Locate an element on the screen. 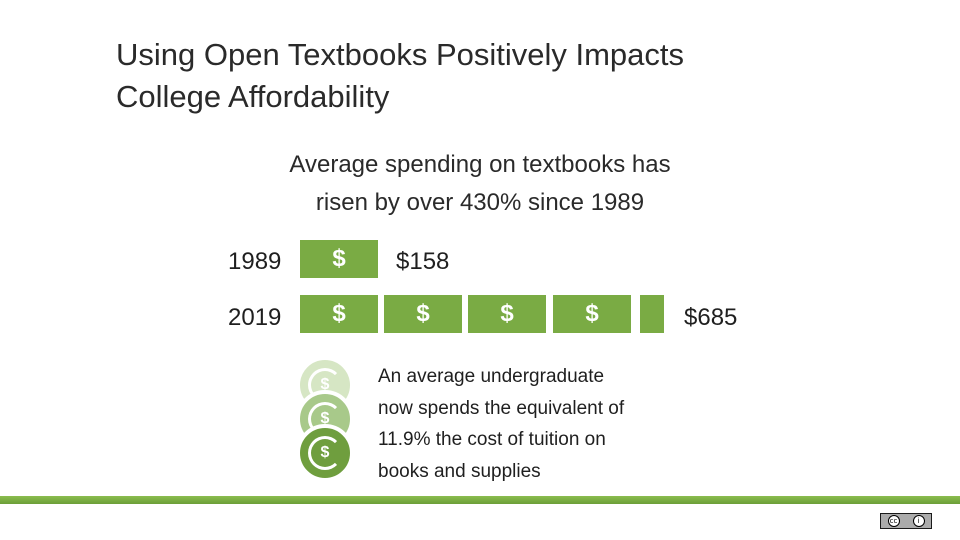 This screenshot has width=960, height=540. coin-icon: $ is located at coordinates (325, 453).